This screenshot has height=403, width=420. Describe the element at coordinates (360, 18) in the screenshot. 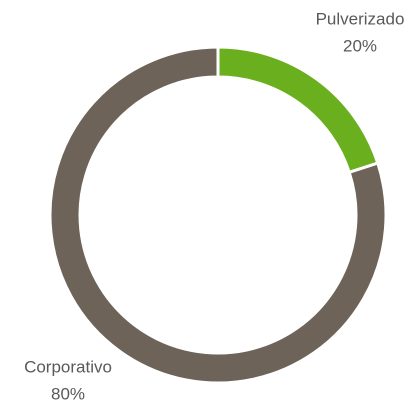

I see `slice-label: Pulverizado` at that location.